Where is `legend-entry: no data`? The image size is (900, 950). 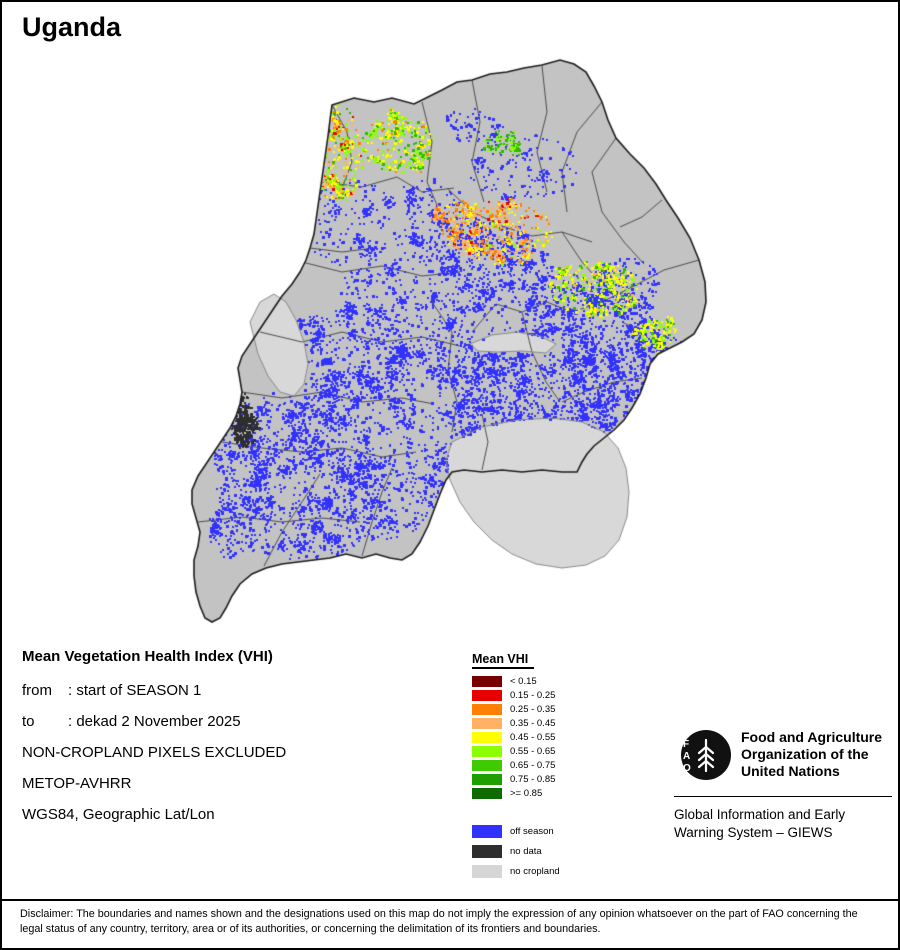 legend-entry: no data is located at coordinates (516, 851).